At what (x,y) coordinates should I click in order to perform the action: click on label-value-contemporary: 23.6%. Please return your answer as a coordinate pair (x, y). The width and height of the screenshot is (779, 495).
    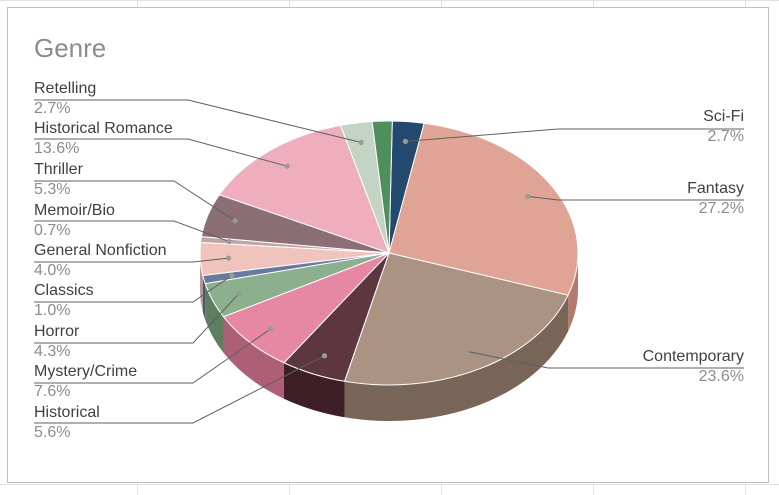
    Looking at the image, I should click on (721, 376).